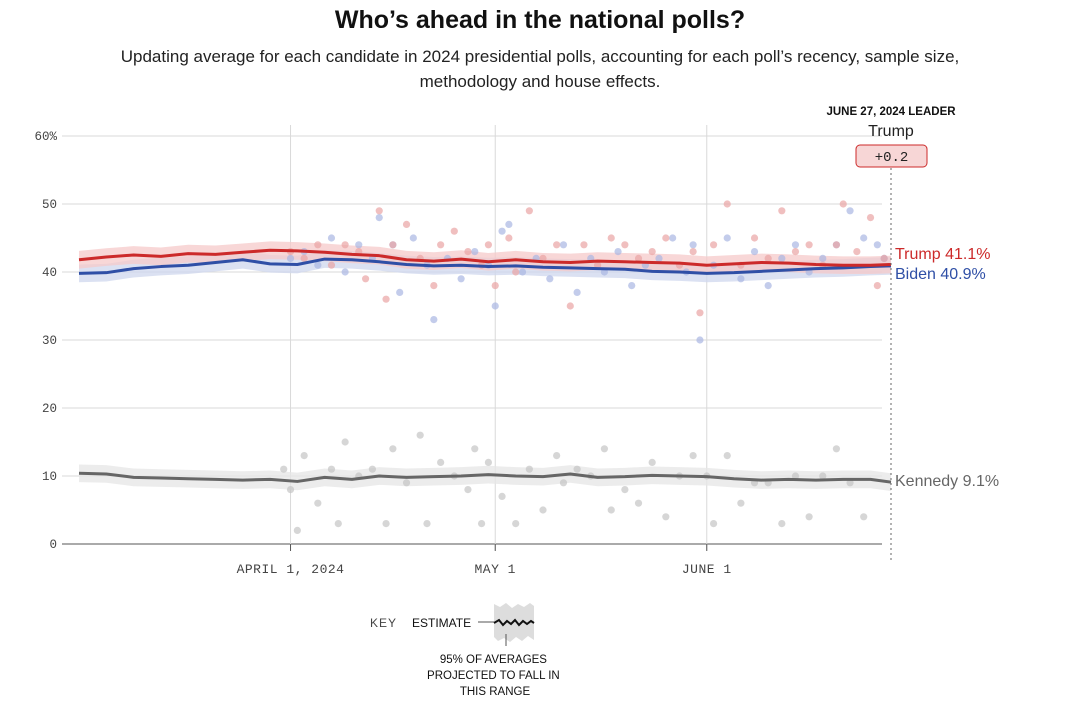 This screenshot has height=721, width=1080. Describe the element at coordinates (495, 569) in the screenshot. I see `x-tick-label: MAY 1` at that location.